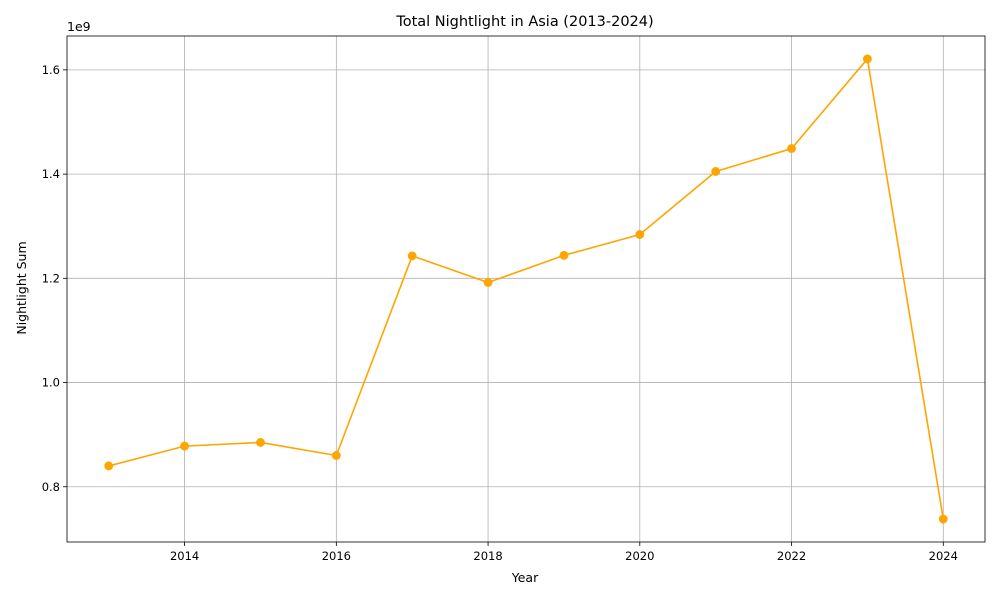 Image resolution: width=1000 pixels, height=604 pixels. I want to click on y-tick-label: 0.8, so click(51, 487).